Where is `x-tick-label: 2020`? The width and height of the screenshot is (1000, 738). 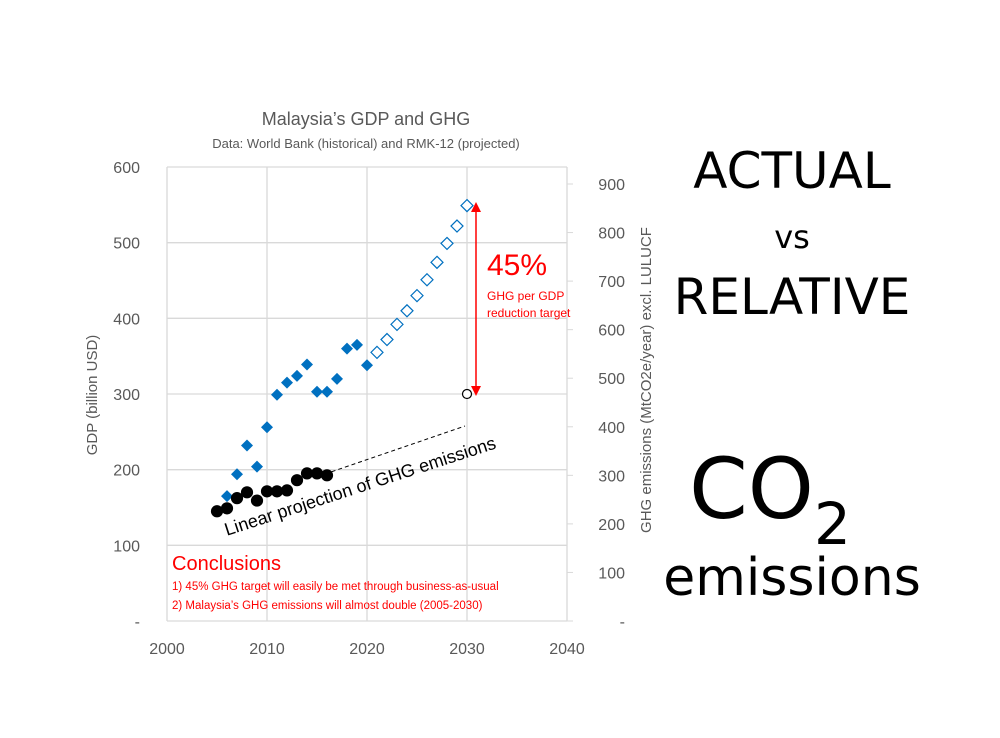 x-tick-label: 2020 is located at coordinates (367, 649).